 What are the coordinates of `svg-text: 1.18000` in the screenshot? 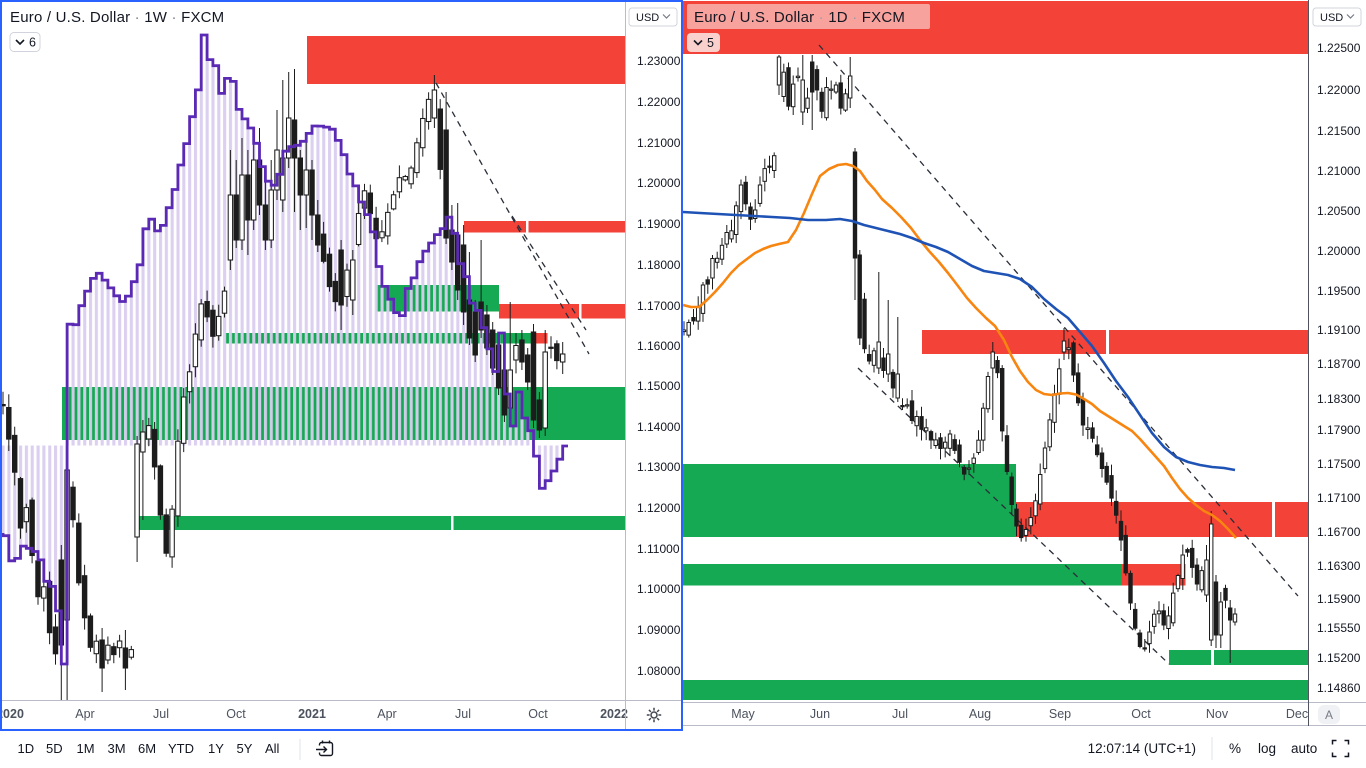 It's located at (659, 265).